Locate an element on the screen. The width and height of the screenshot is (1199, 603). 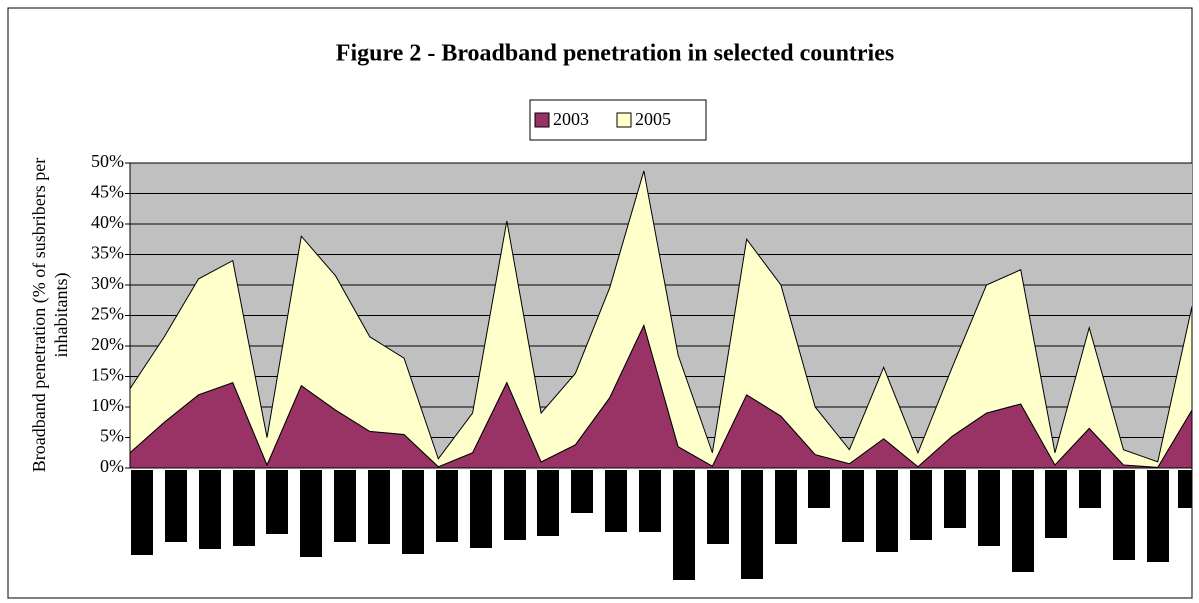
y-tick-label: 40% is located at coordinates (107, 222).